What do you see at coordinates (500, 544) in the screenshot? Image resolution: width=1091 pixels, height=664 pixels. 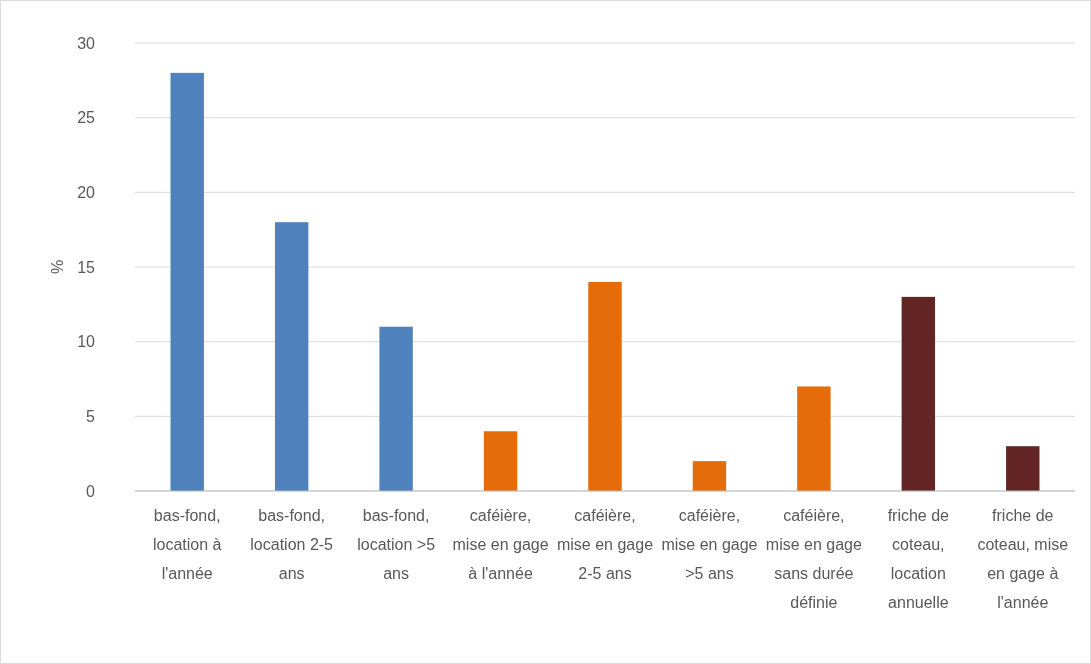 I see `x-tick-label: caféière, mise en gage à l'année` at bounding box center [500, 544].